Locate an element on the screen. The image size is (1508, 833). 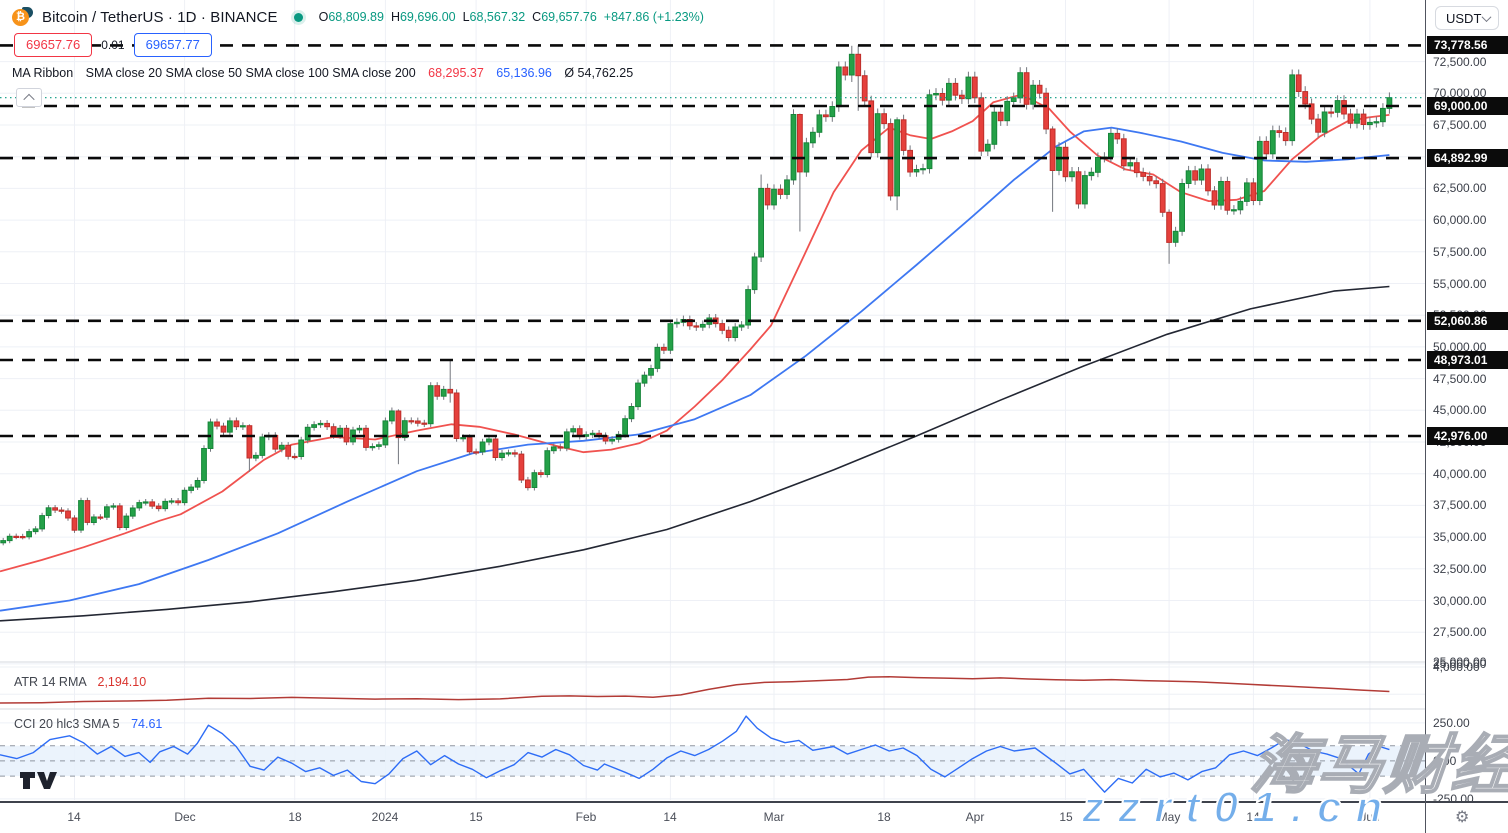
currency-label: USDT is located at coordinates (1464, 18).